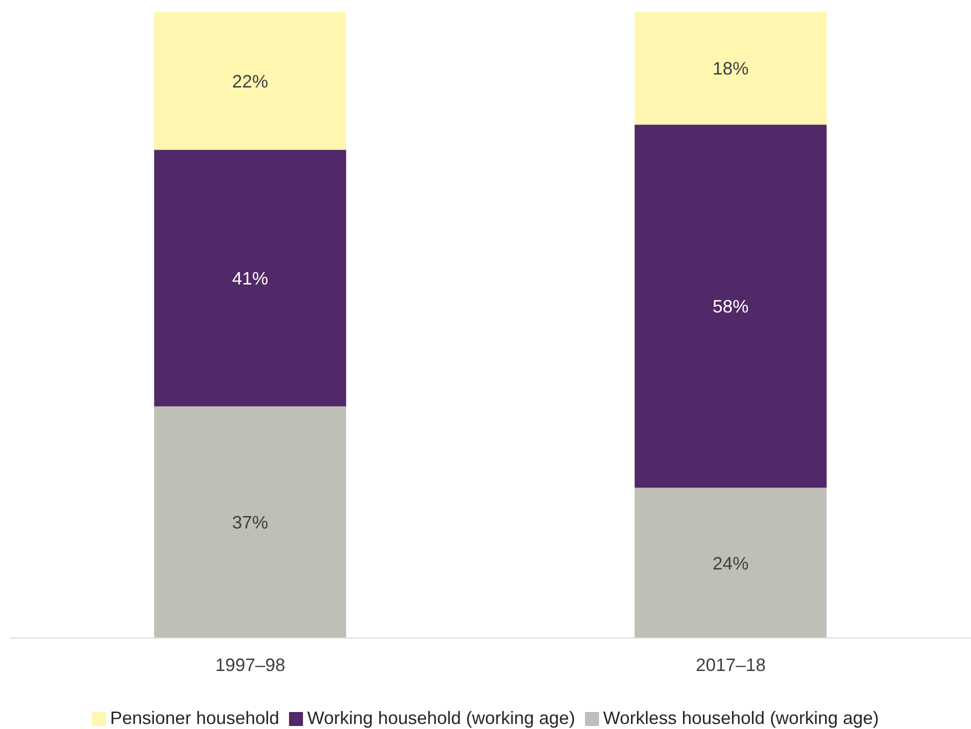 This screenshot has width=971, height=729. I want to click on data-label: 58%, so click(730, 306).